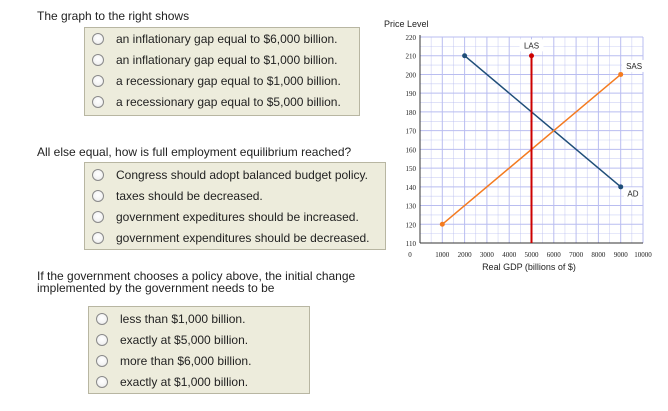  What do you see at coordinates (598, 255) in the screenshot?
I see `x-tick-label: 8000` at bounding box center [598, 255].